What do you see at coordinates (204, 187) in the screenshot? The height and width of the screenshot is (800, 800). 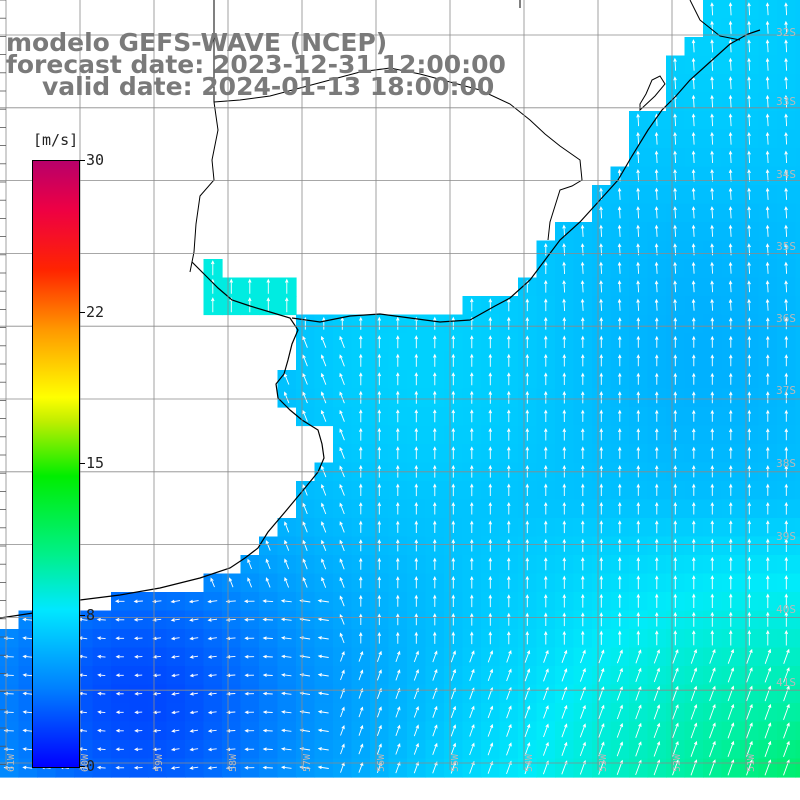 I see `river-plate-border` at bounding box center [204, 187].